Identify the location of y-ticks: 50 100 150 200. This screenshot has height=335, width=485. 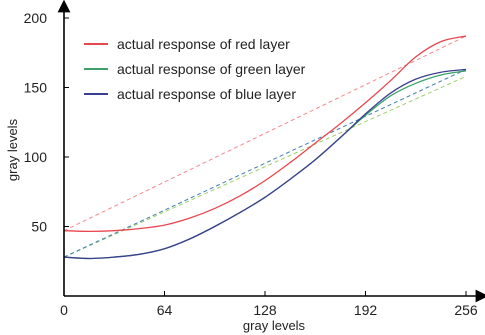
(46, 122).